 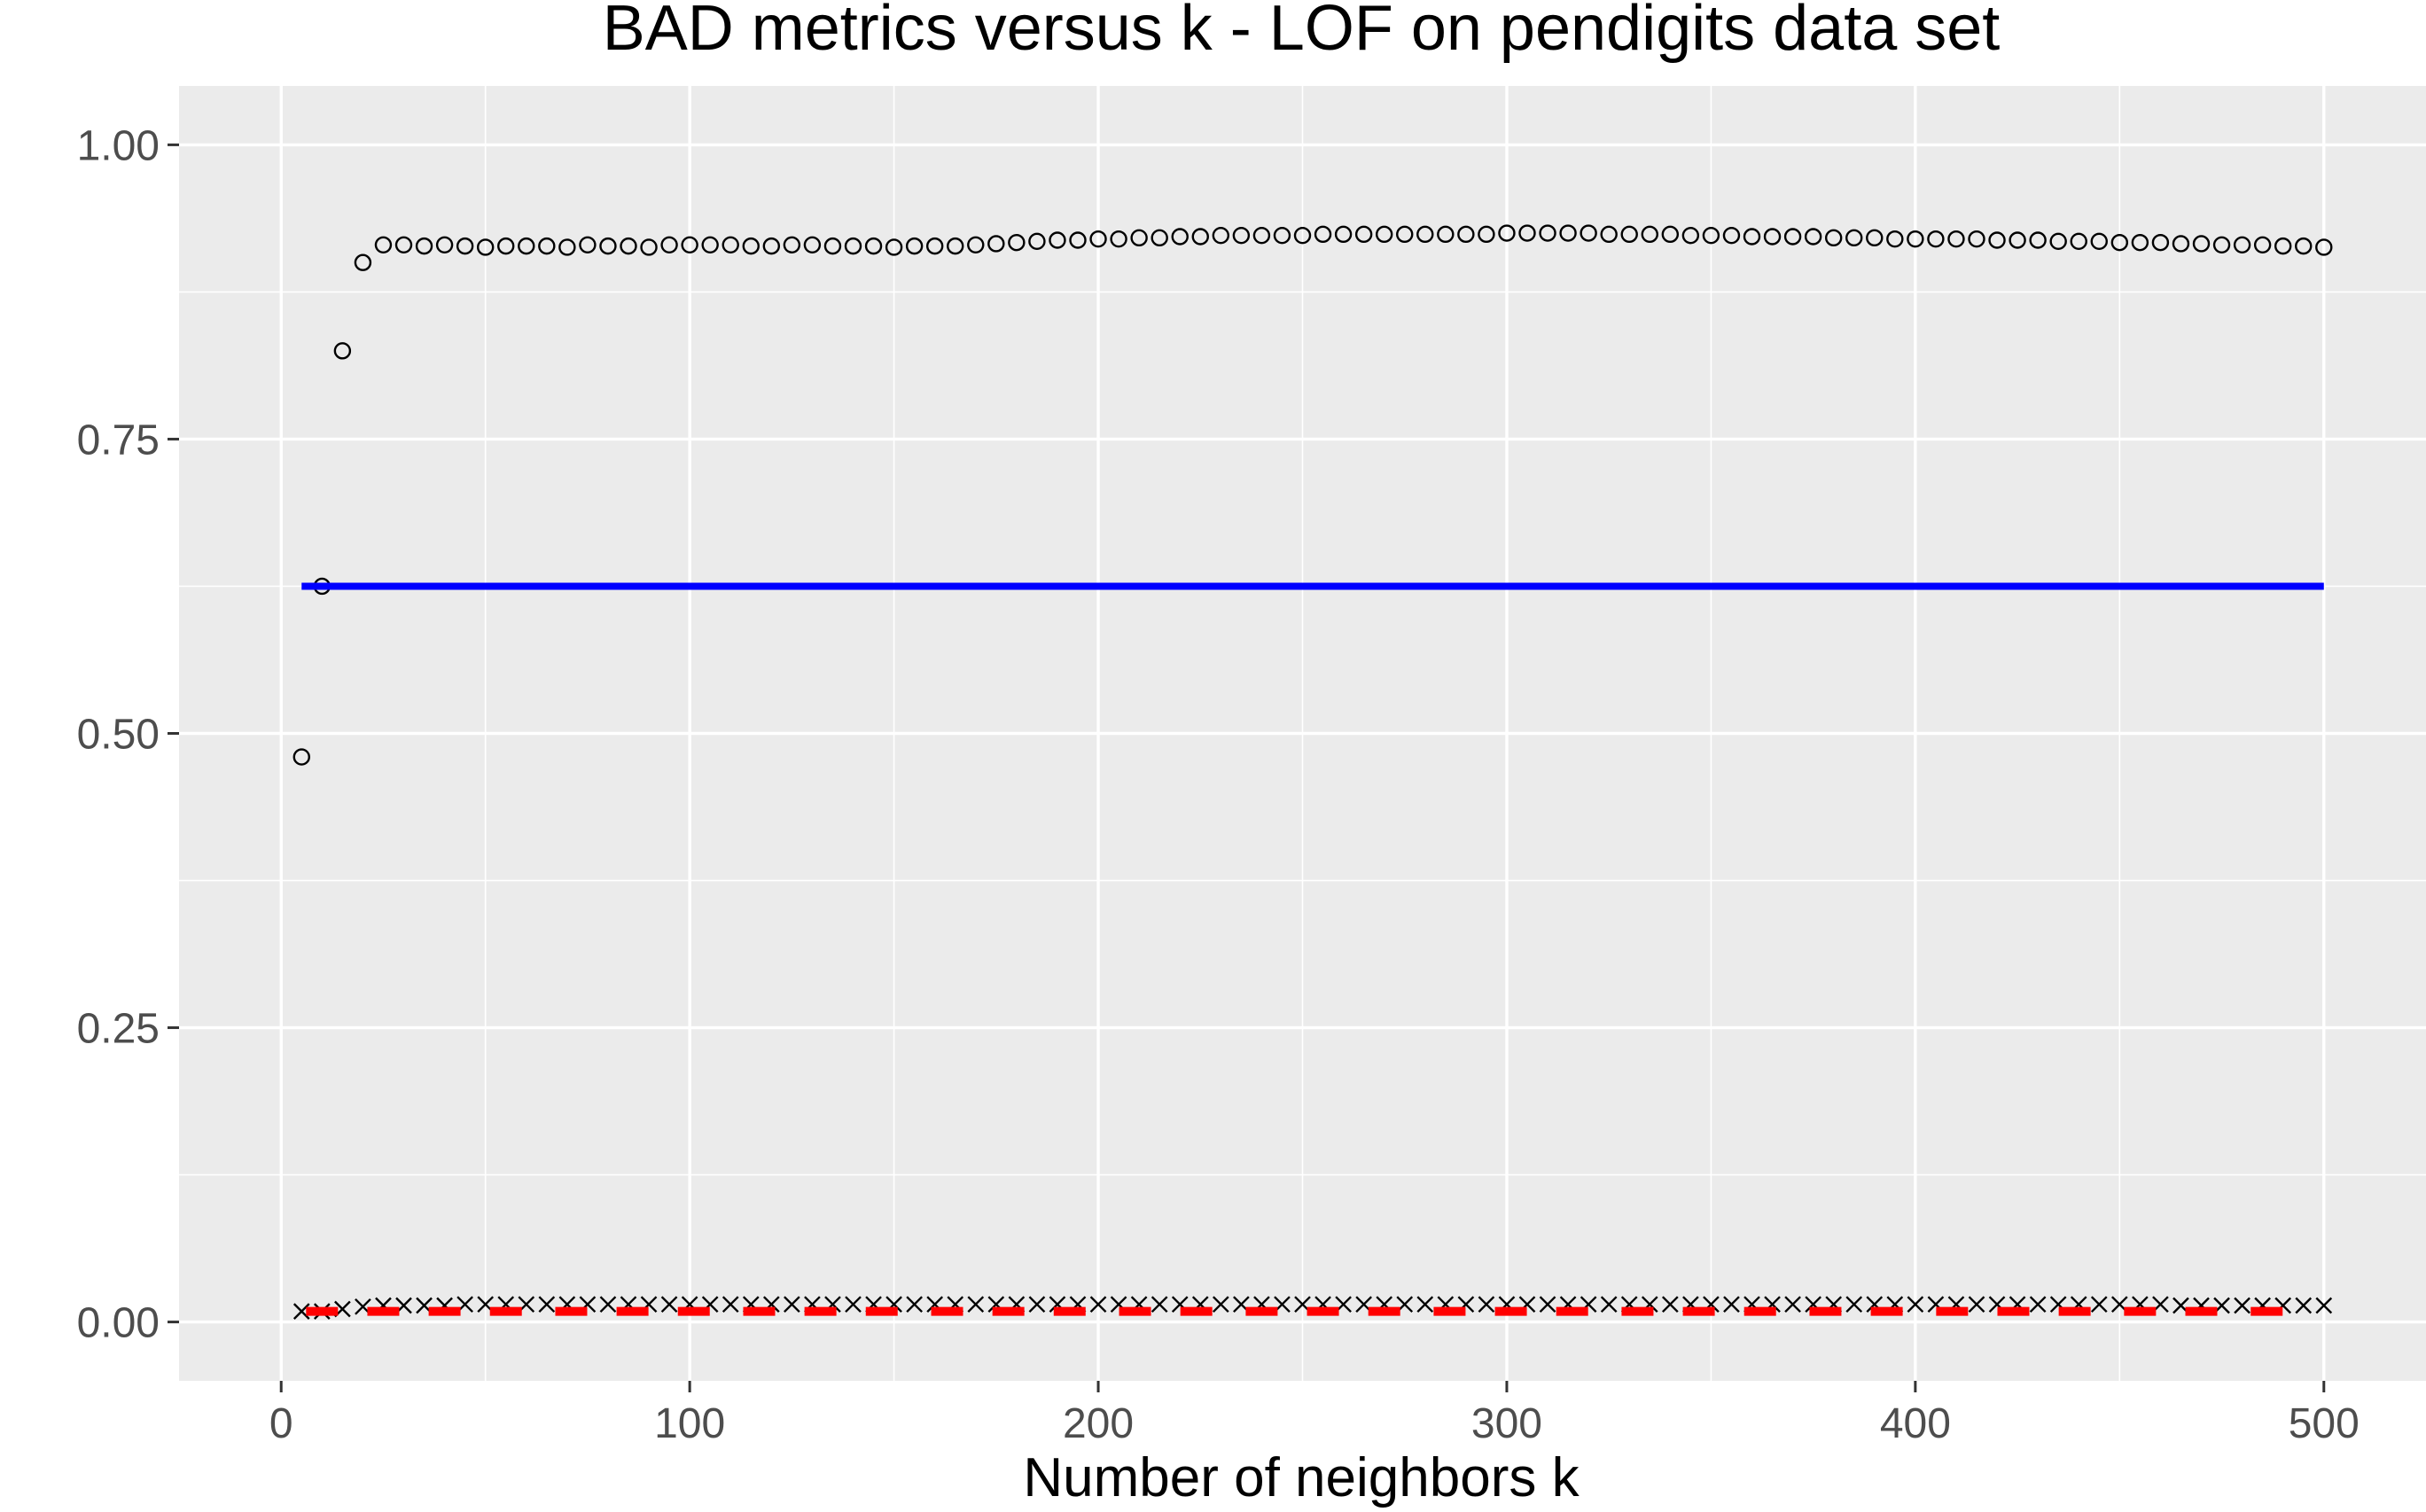 I want to click on x-tick-label: 200, so click(x=1098, y=1424).